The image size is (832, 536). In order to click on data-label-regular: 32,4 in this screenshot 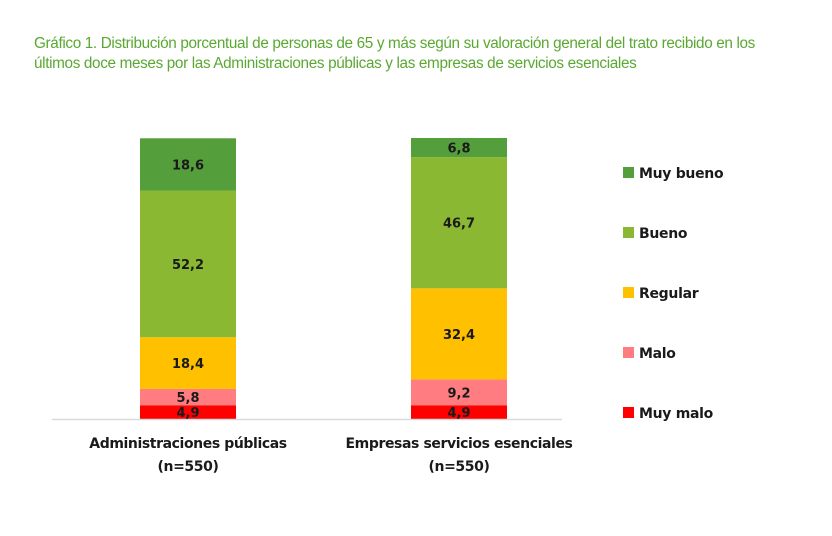, I will do `click(459, 335)`.